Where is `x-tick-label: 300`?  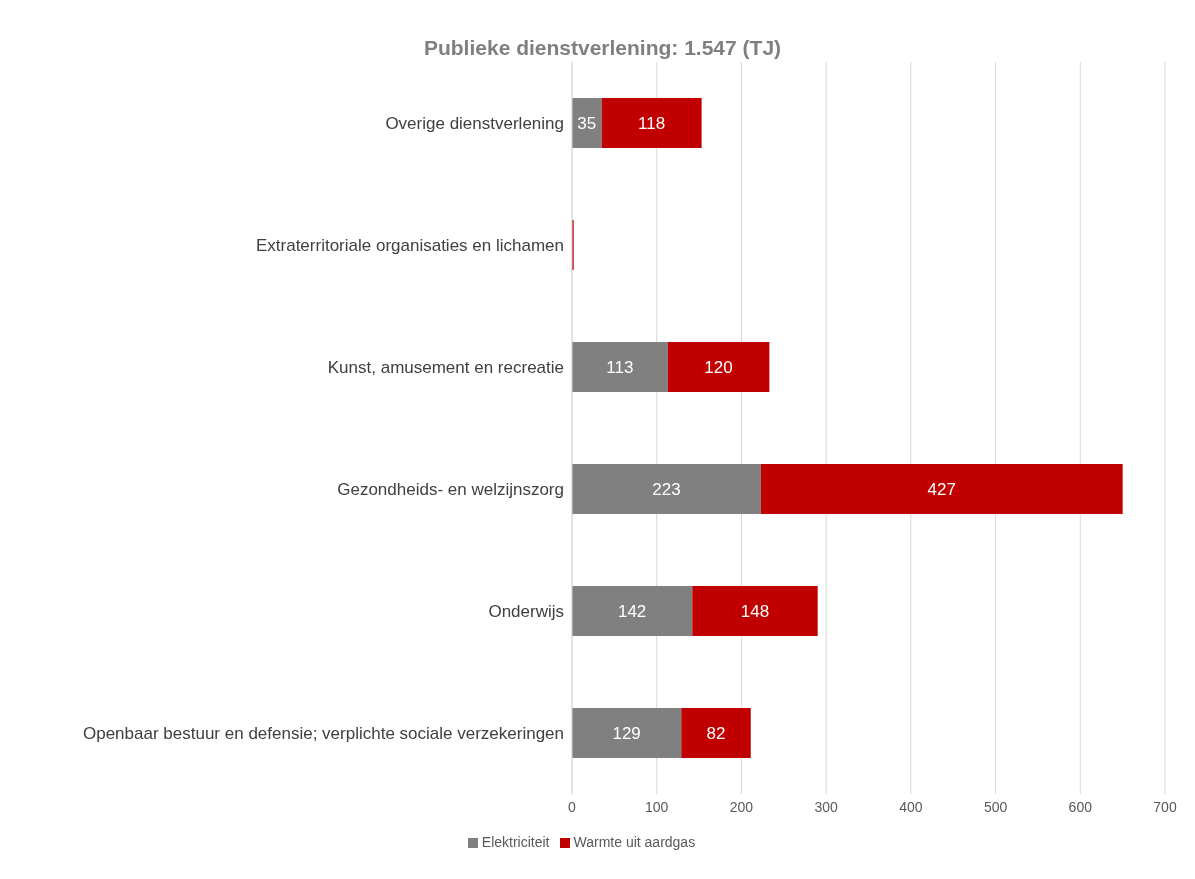 x-tick-label: 300 is located at coordinates (826, 806).